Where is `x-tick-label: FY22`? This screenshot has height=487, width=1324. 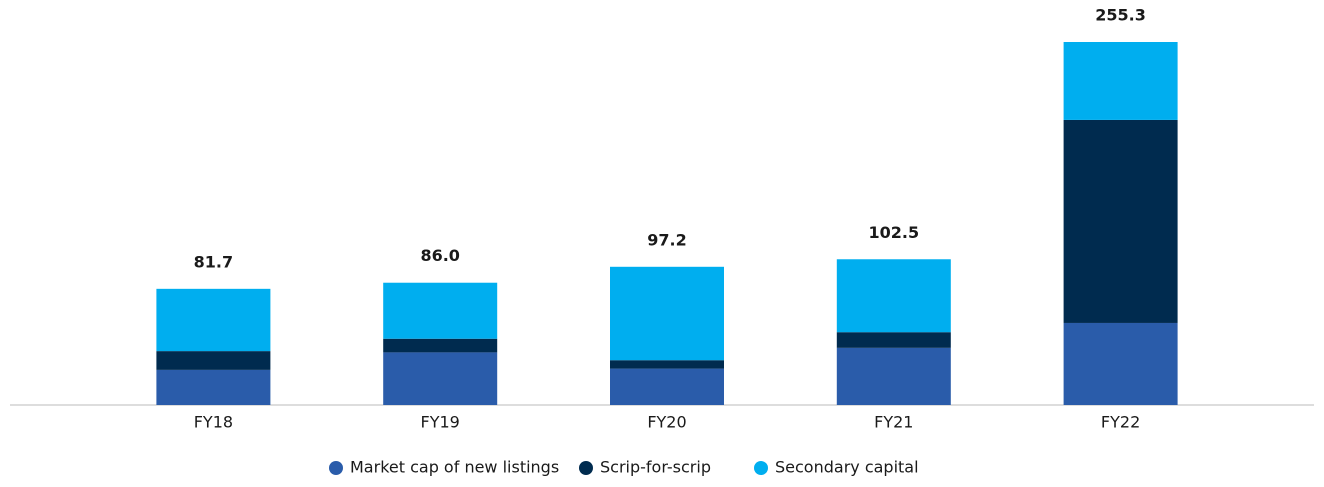
x-tick-label: FY22 is located at coordinates (1120, 422).